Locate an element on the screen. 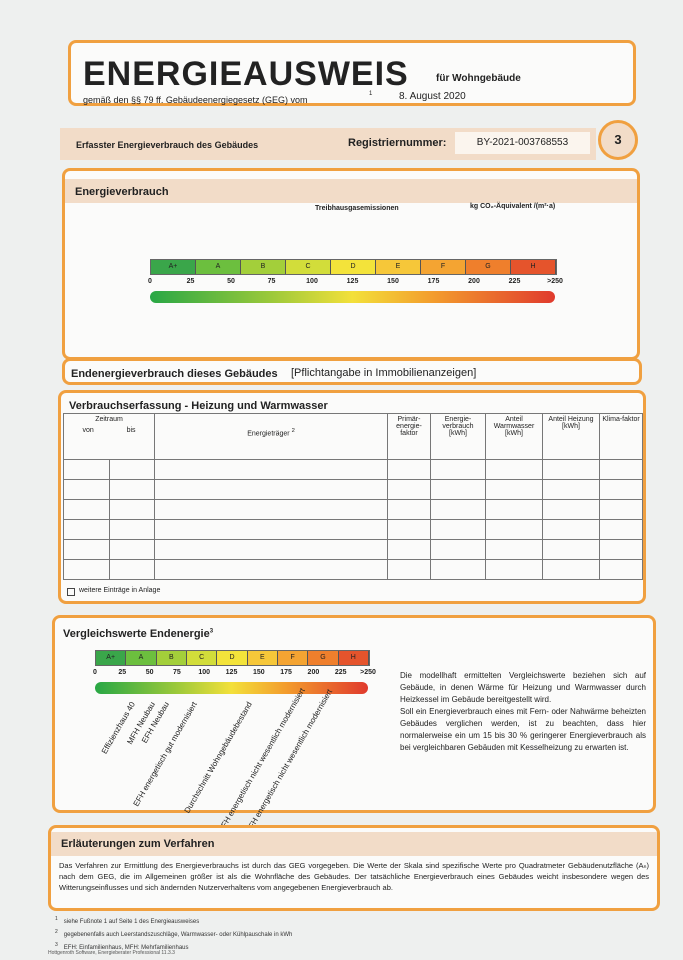  comparison-scale: A+ A B C D E F G H 0 25 50 75 100 125 150 175 200 225 >250 is located at coordinates (234, 672).